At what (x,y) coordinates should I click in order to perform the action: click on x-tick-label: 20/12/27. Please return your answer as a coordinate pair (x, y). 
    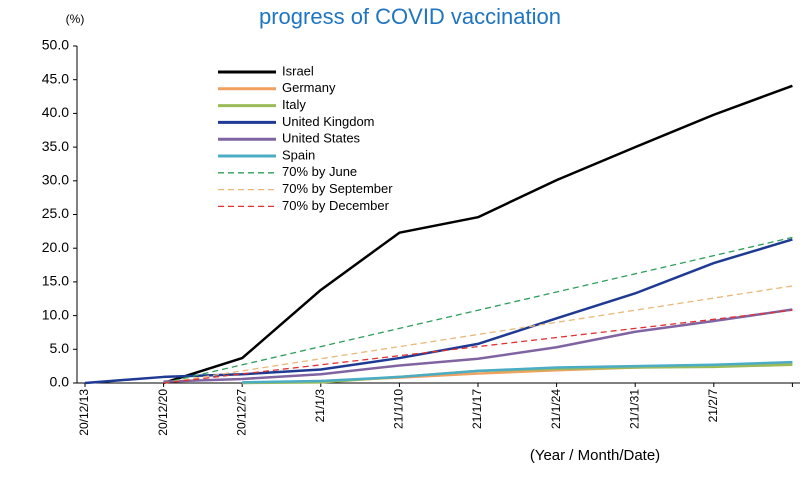
    Looking at the image, I should click on (241, 412).